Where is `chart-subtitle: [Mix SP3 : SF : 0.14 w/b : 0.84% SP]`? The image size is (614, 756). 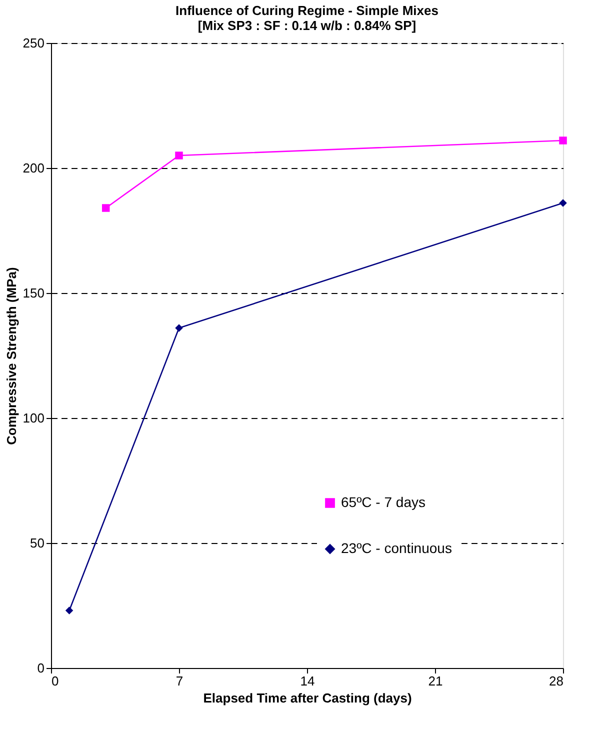
chart-subtitle: [Mix SP3 : SF : 0.14 w/b : 0.84% SP] is located at coordinates (307, 25).